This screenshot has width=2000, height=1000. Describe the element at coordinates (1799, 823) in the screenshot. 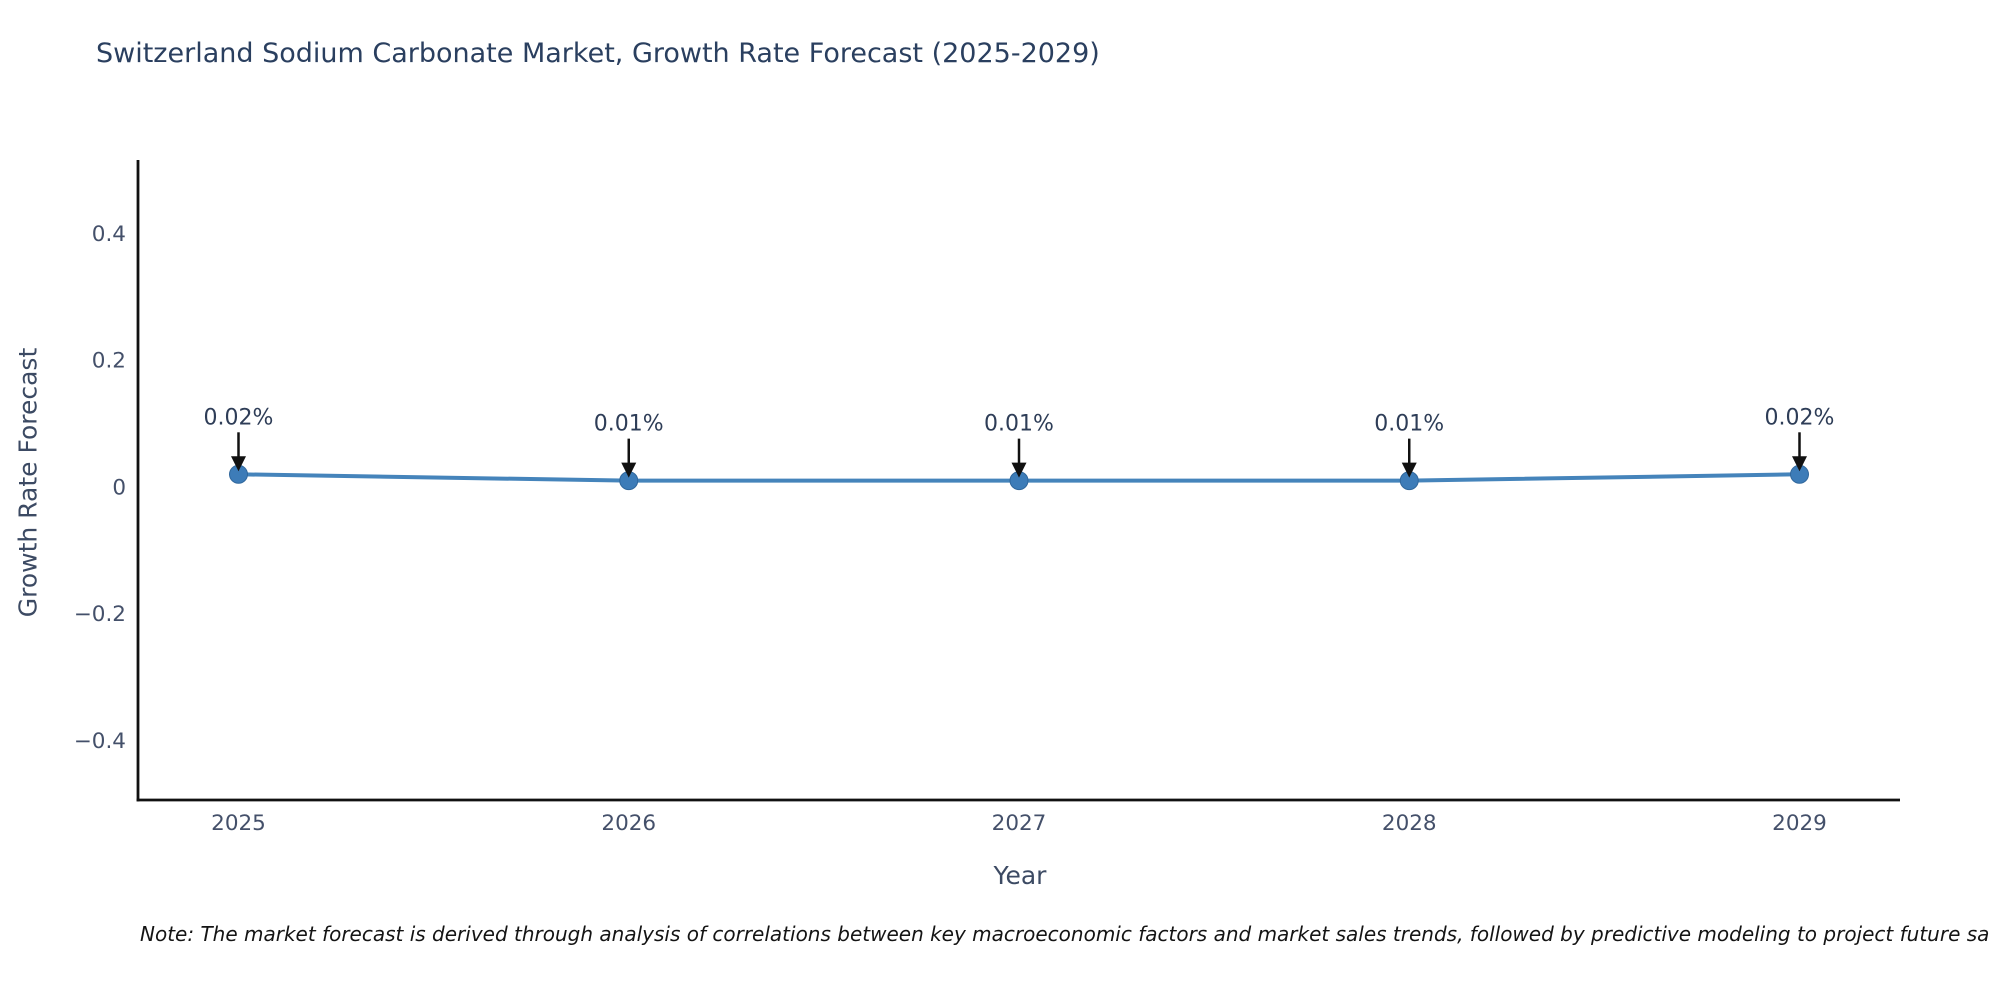

I see `x-tick-label: 2029` at that location.